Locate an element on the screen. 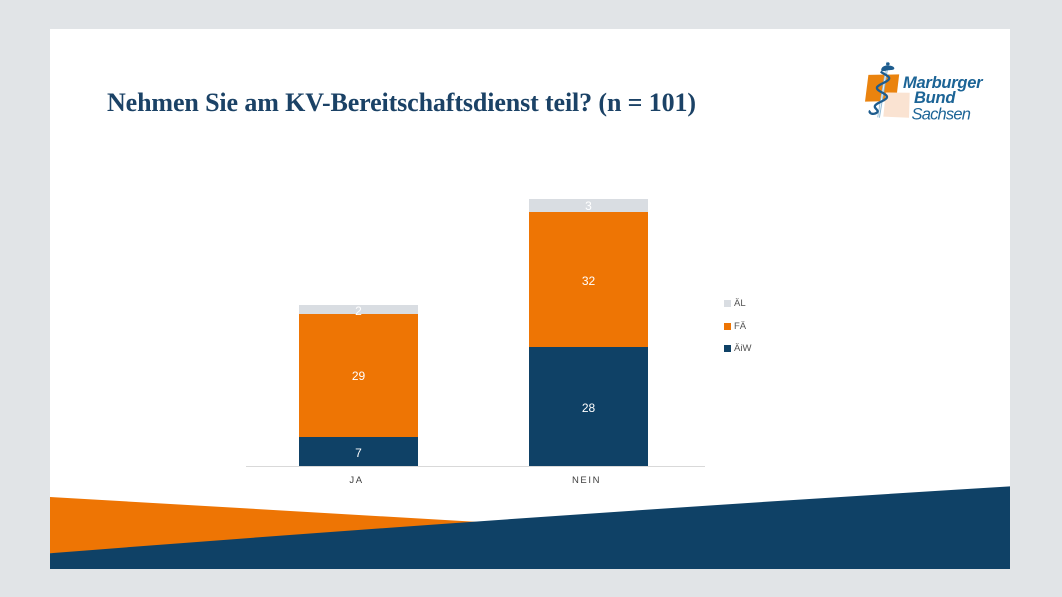 The width and height of the screenshot is (1062, 597). svg-text: Bund is located at coordinates (935, 98).